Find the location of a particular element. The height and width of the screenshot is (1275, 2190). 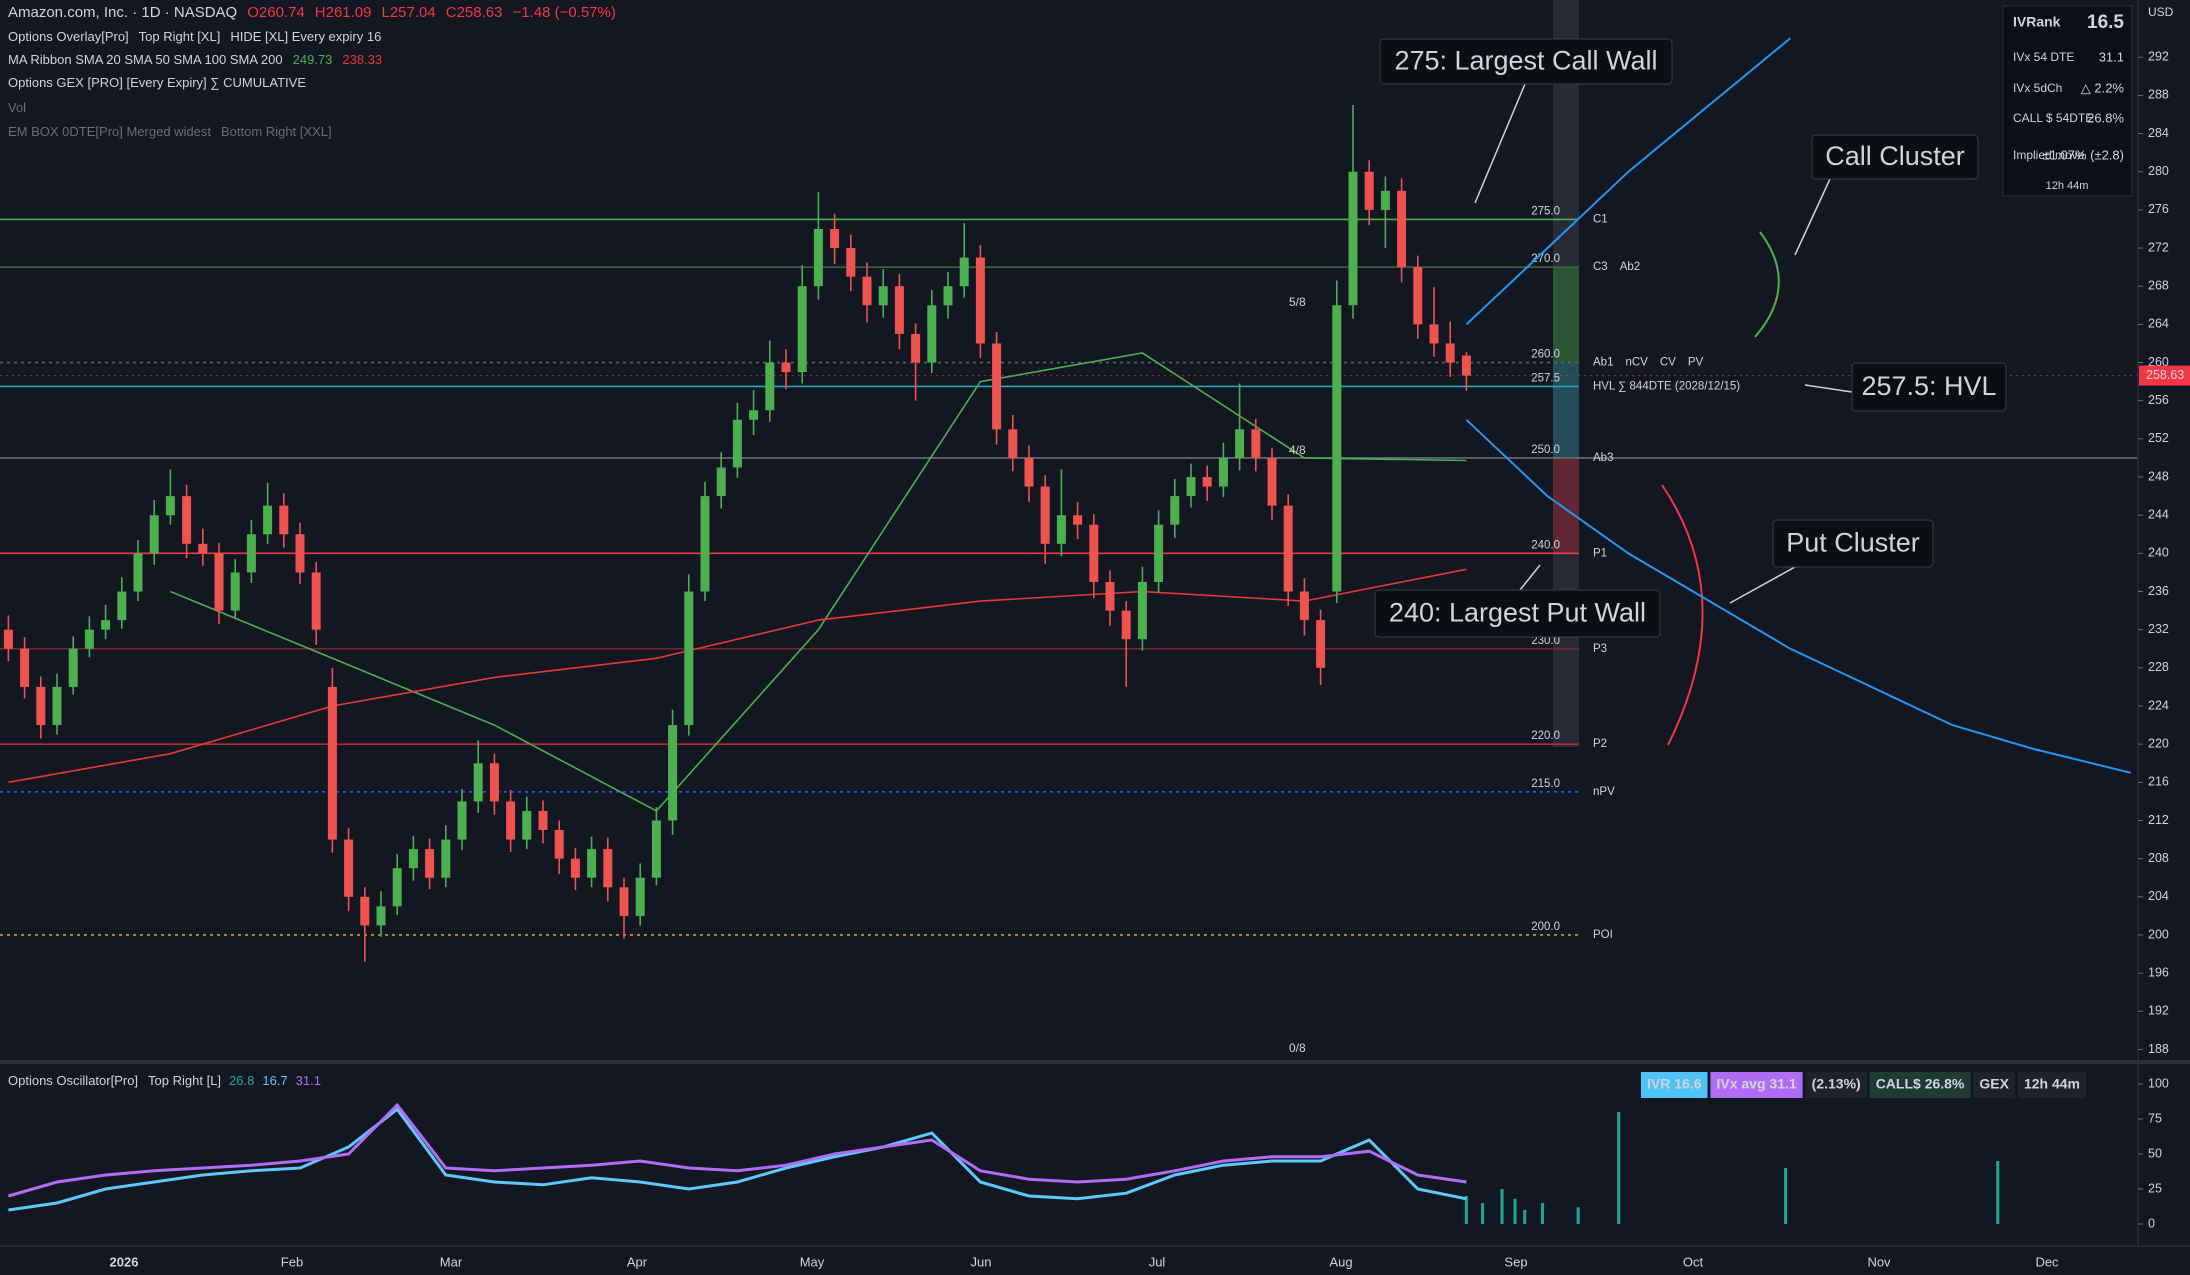

level-tag: P3 is located at coordinates (1600, 649).